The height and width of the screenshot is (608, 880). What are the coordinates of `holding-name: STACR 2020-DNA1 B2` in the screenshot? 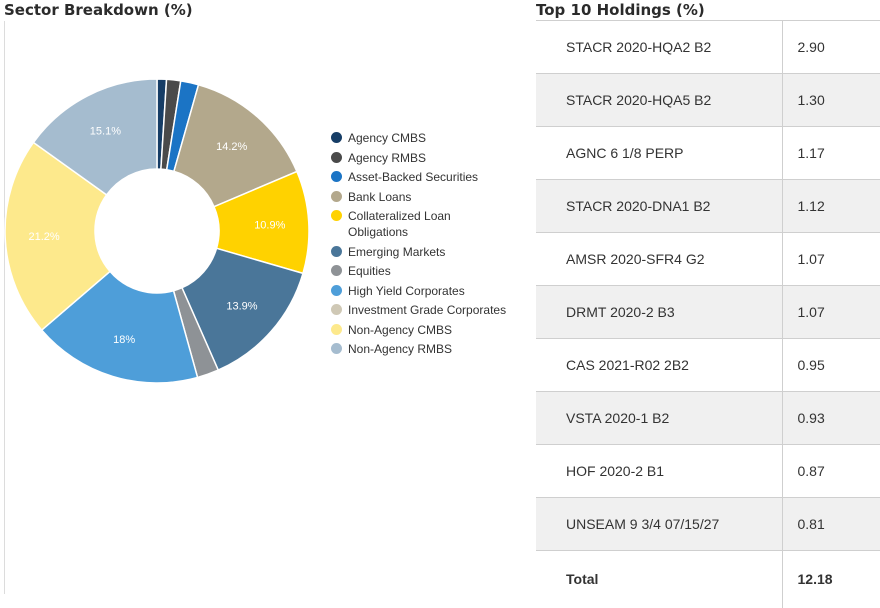 It's located at (659, 206).